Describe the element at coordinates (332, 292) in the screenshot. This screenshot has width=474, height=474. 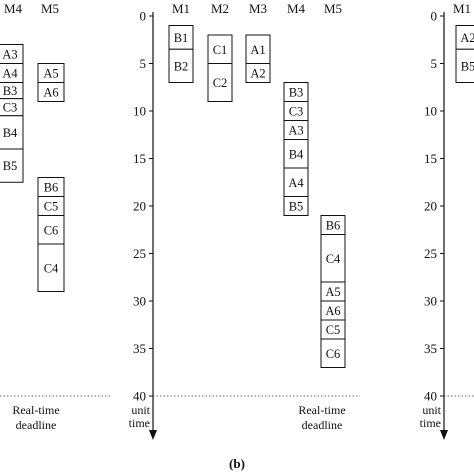
I see `center-job-label-a5: A5` at that location.